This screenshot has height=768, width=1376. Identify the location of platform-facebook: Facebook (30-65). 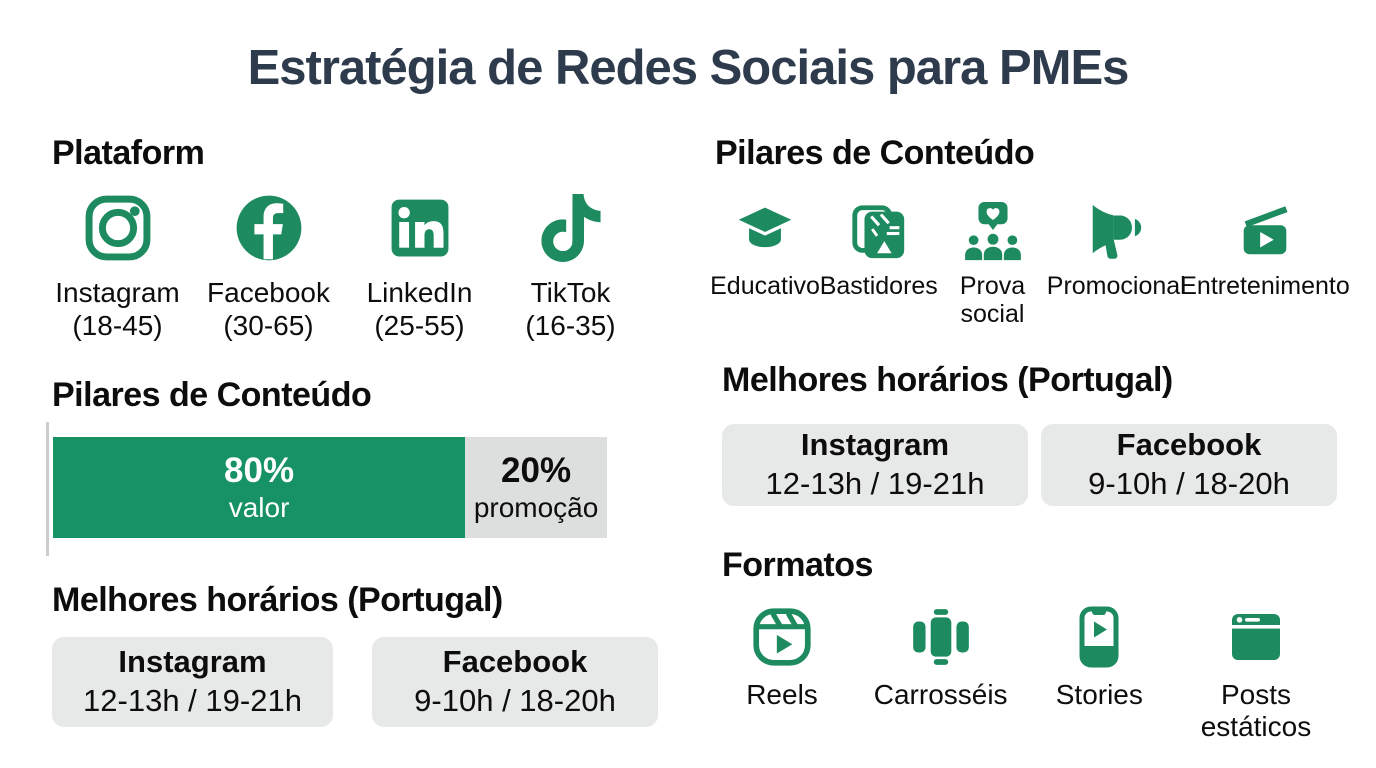
(268, 266).